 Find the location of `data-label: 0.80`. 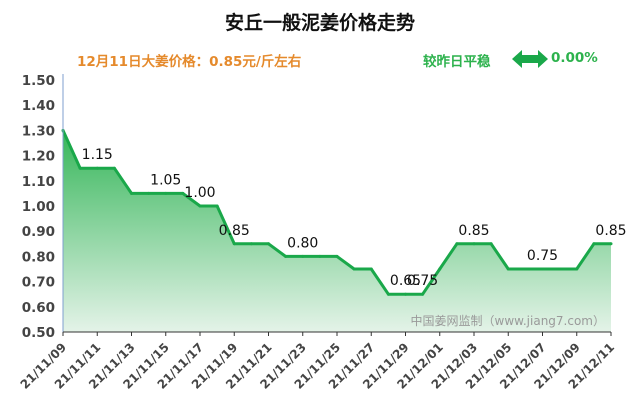

data-label: 0.80 is located at coordinates (302, 243).